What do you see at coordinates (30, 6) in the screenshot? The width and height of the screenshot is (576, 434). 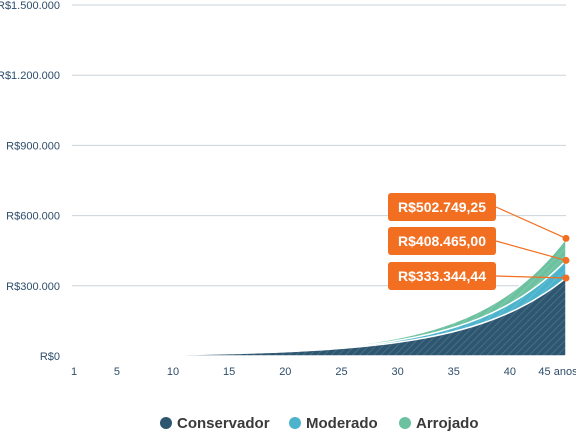 I see `y-tick-label: R$1.500.000` at bounding box center [30, 6].